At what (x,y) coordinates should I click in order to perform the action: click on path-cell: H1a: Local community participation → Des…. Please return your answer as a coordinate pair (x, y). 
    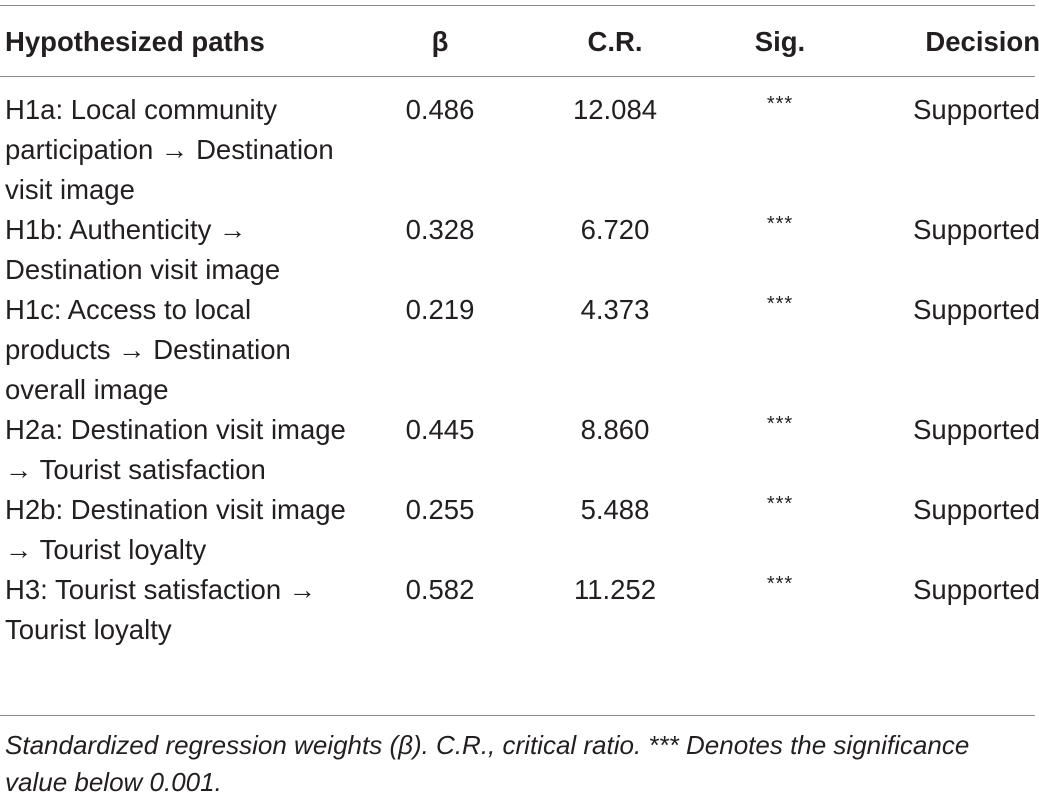
    Looking at the image, I should click on (169, 149).